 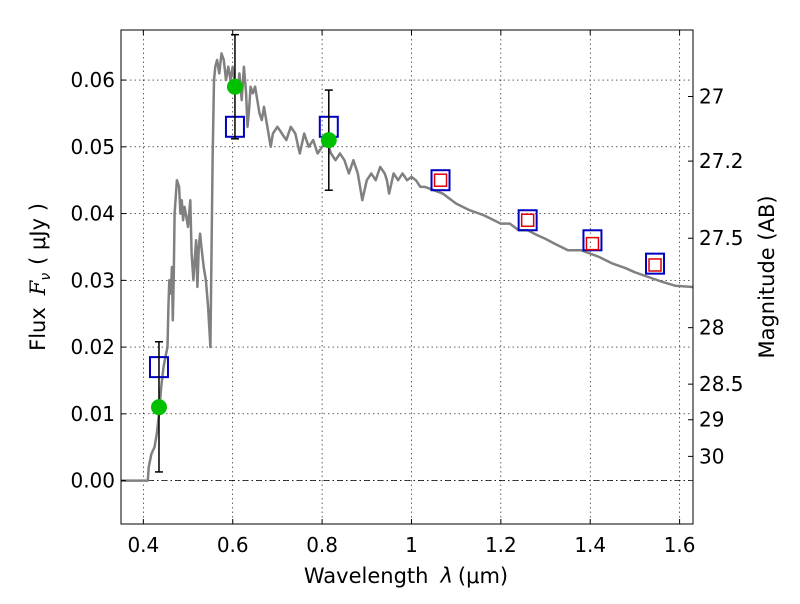 I want to click on y-tick-label: 0.01, so click(x=92, y=414).